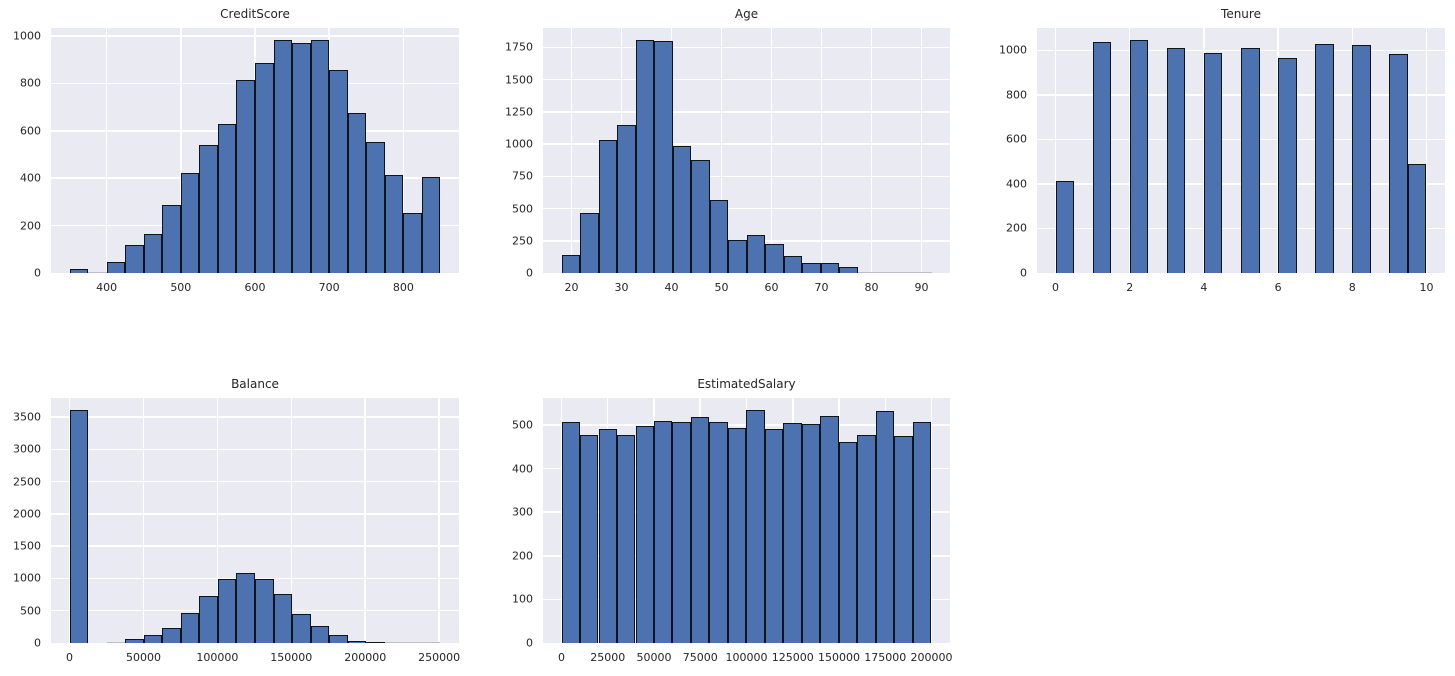 Image resolution: width=1455 pixels, height=676 pixels. I want to click on x-tick-label: 100000, so click(746, 657).